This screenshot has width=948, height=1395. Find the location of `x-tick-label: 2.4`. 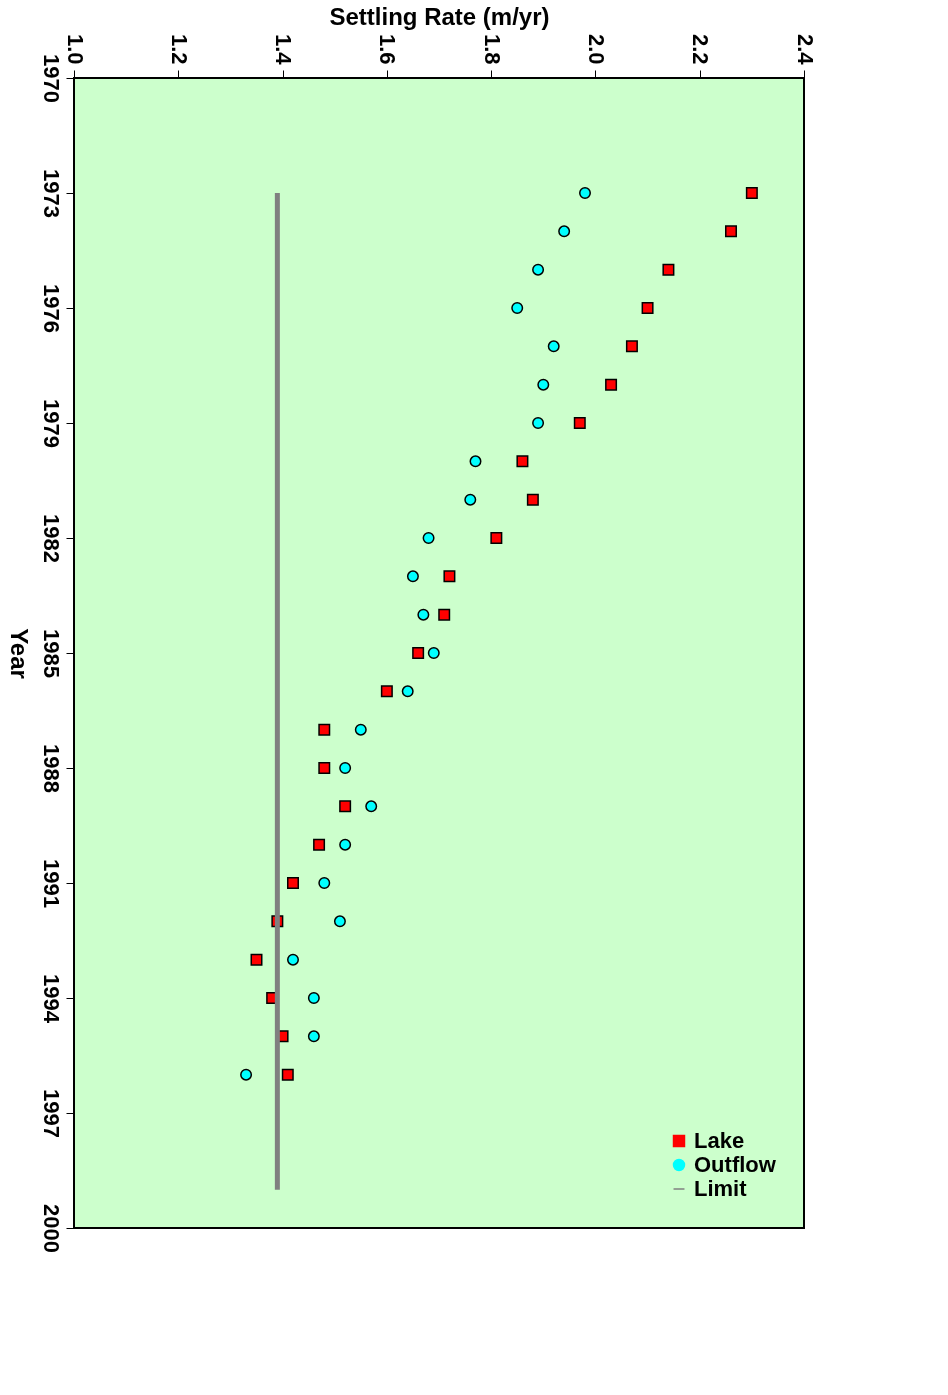

x-tick-label: 2.4 is located at coordinates (805, 49).